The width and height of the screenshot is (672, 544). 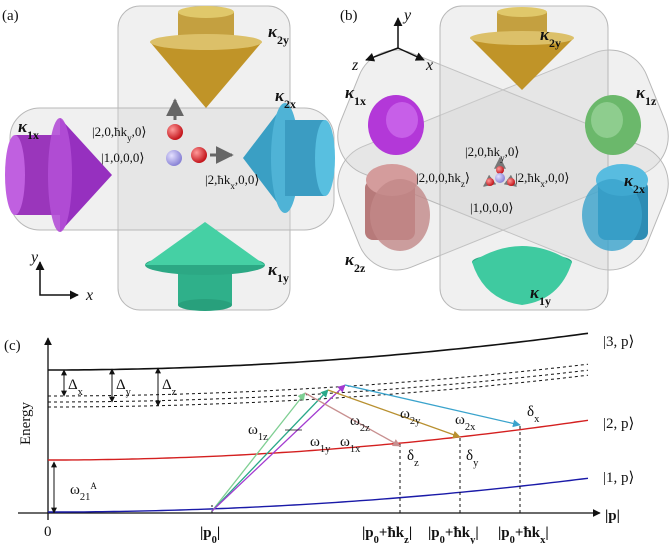 I want to click on label: |2,ħkx,0,0⟩, so click(x=542, y=179).